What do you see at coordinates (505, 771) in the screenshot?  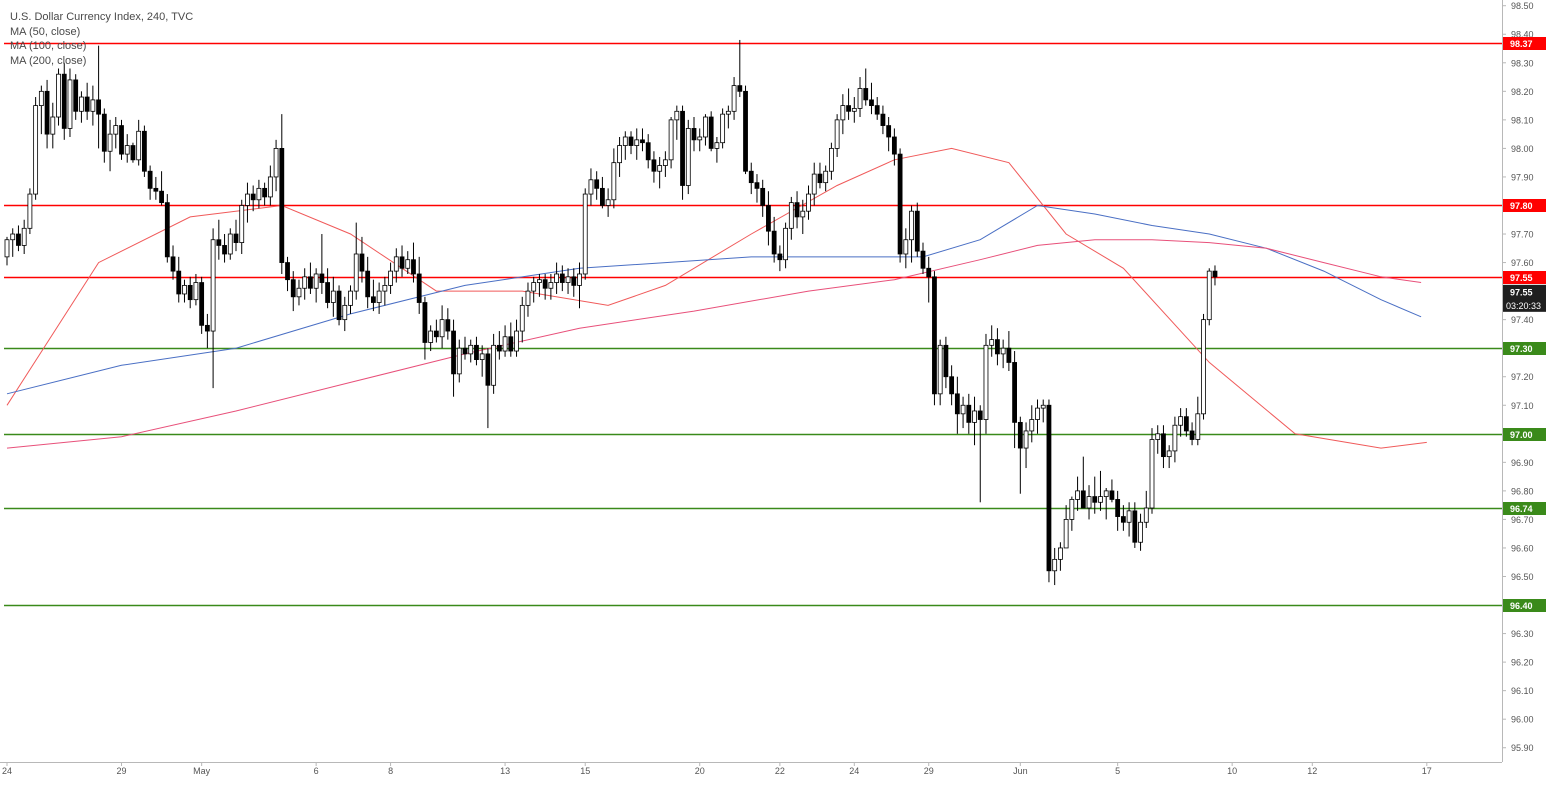 I see `x-tick-label: 13` at bounding box center [505, 771].